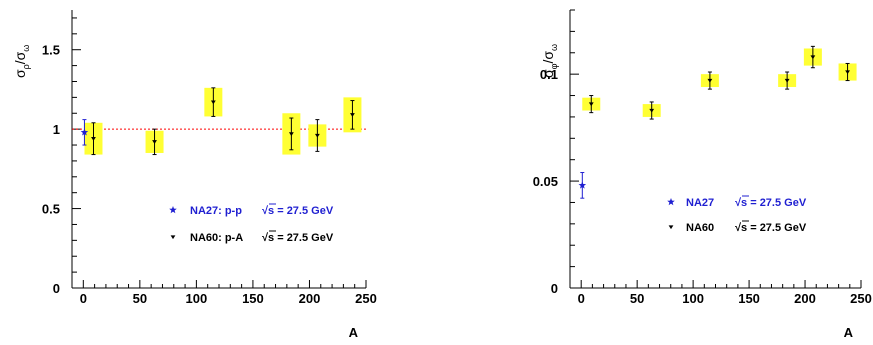 This screenshot has height=345, width=873. Describe the element at coordinates (51, 209) in the screenshot. I see `y-tick-label: 0.5` at that location.